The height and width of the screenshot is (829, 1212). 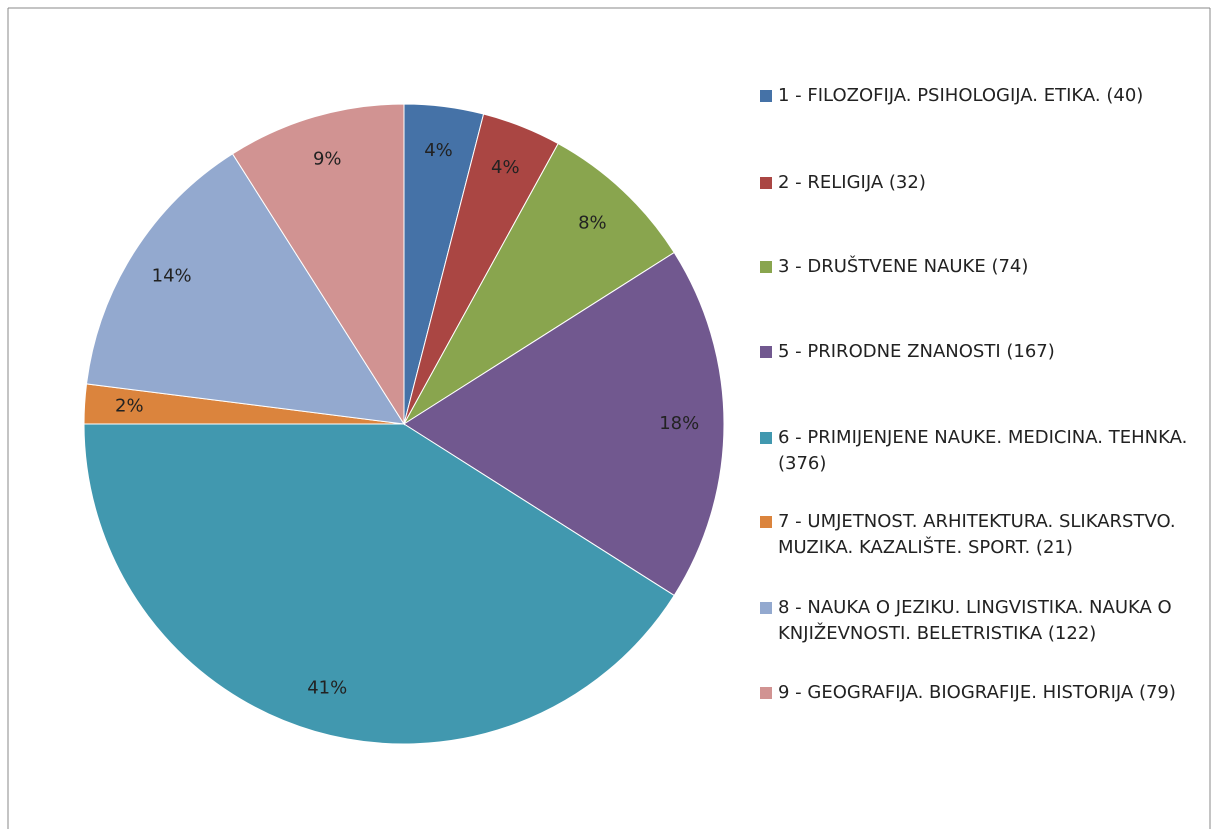 I want to click on data-label: 2%, so click(x=129, y=406).